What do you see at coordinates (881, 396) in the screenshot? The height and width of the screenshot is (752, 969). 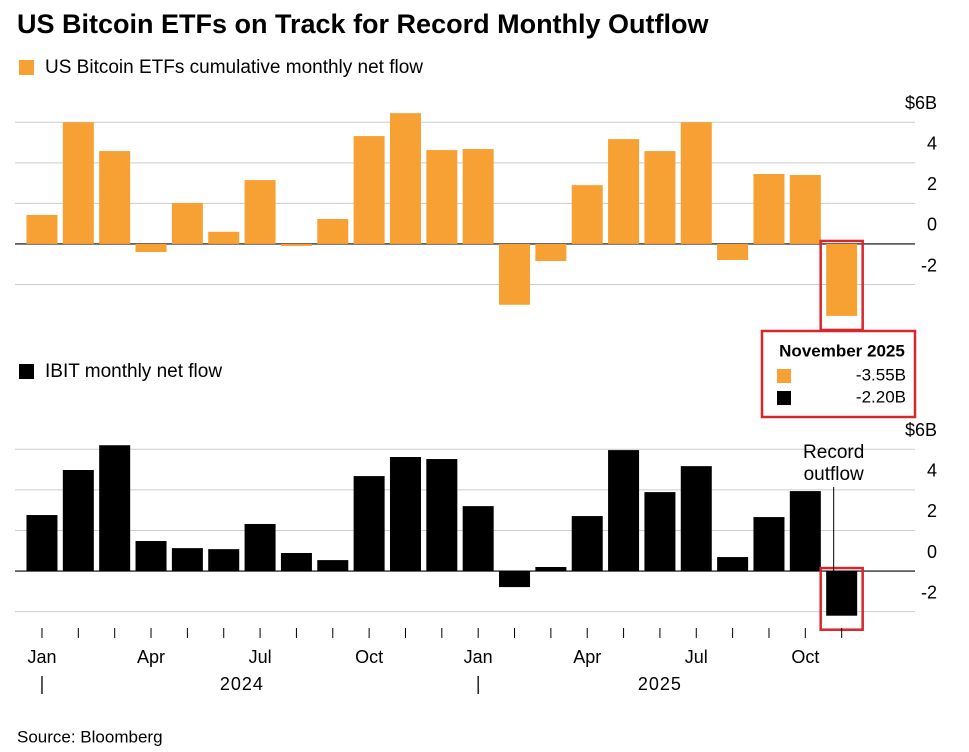 I see `callout-value: -2.20B` at bounding box center [881, 396].